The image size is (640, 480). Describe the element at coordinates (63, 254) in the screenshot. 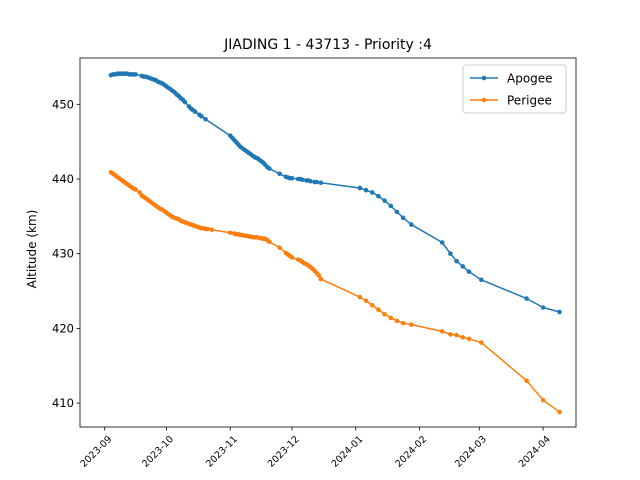

I see `y-tick-label: 430` at that location.